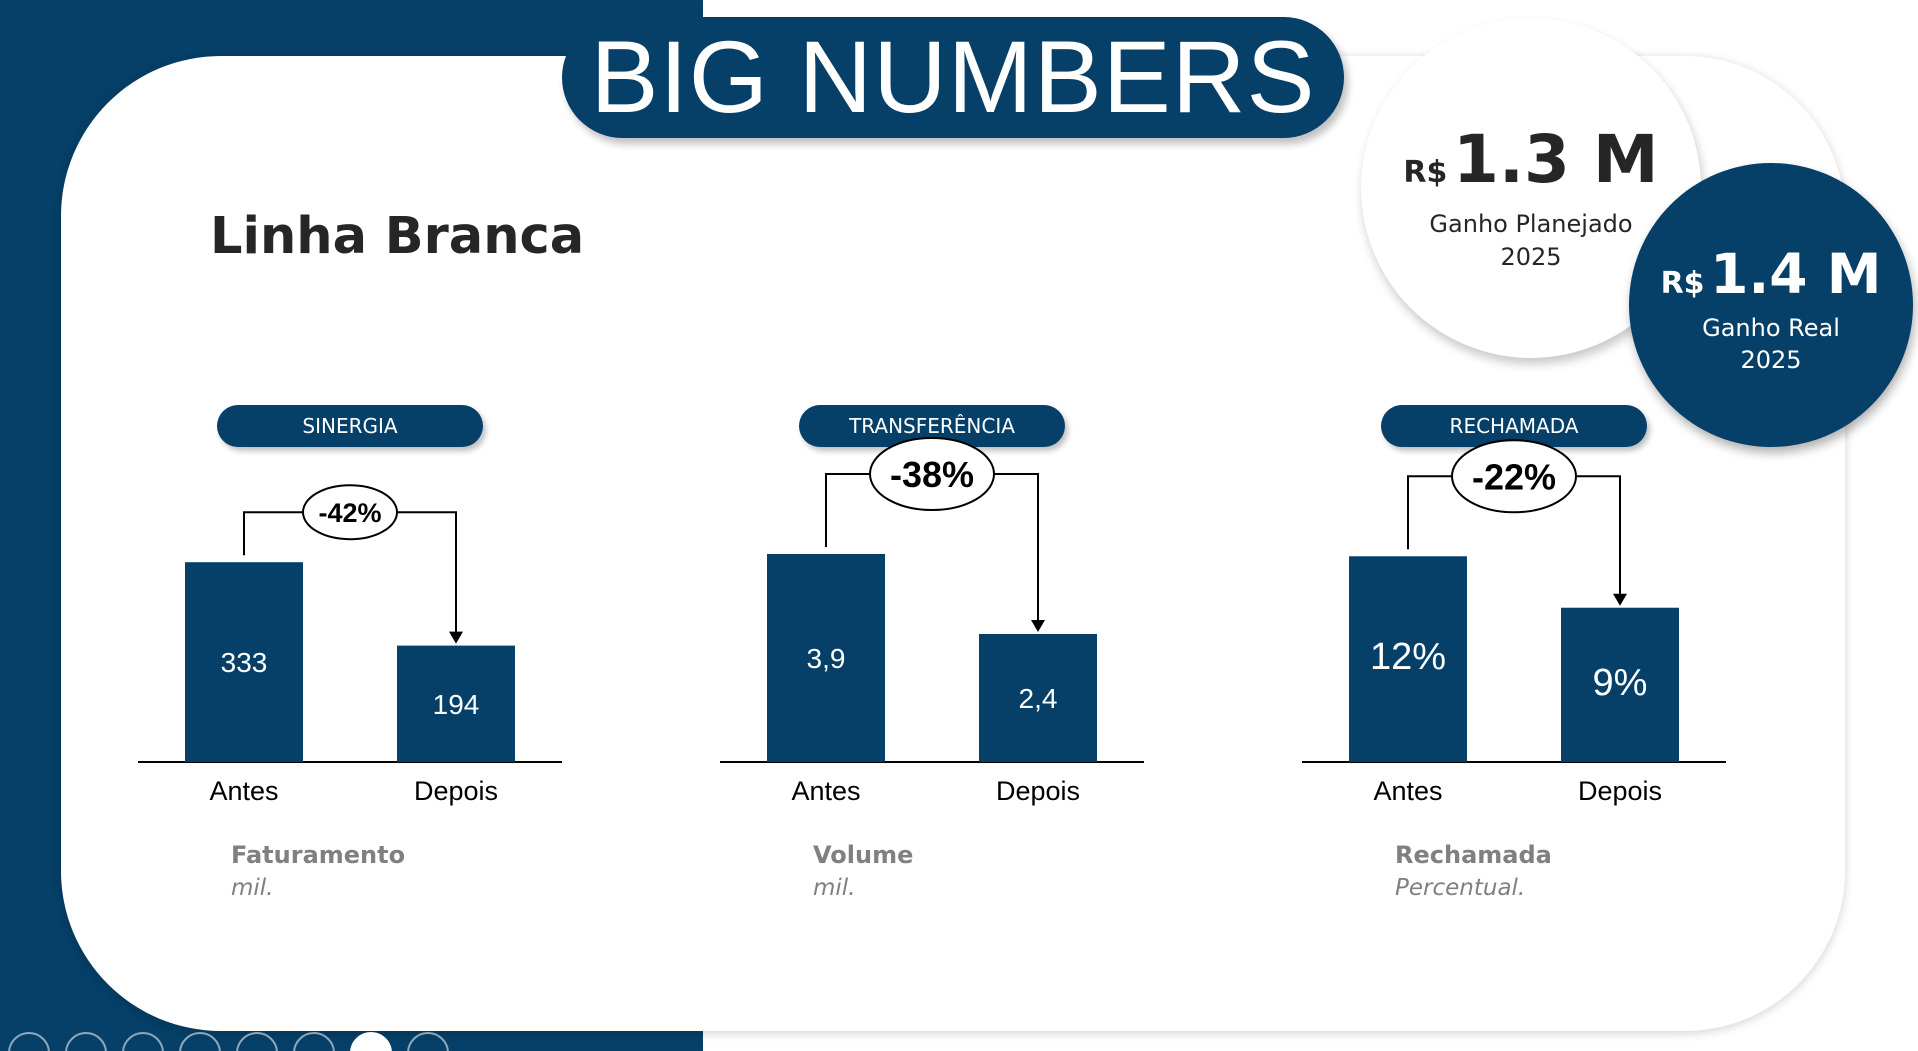 This screenshot has width=1918, height=1051. I want to click on kpi-number: 1.3 M, so click(1555, 160).